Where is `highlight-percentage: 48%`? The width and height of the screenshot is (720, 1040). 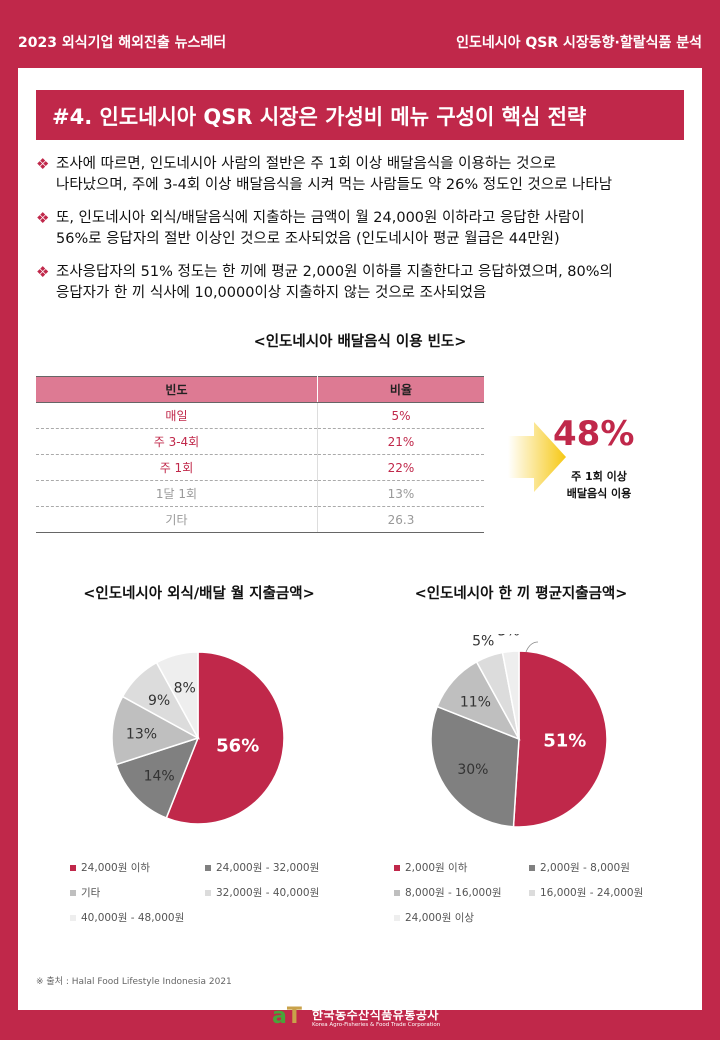
highlight-percentage: 48% is located at coordinates (594, 434).